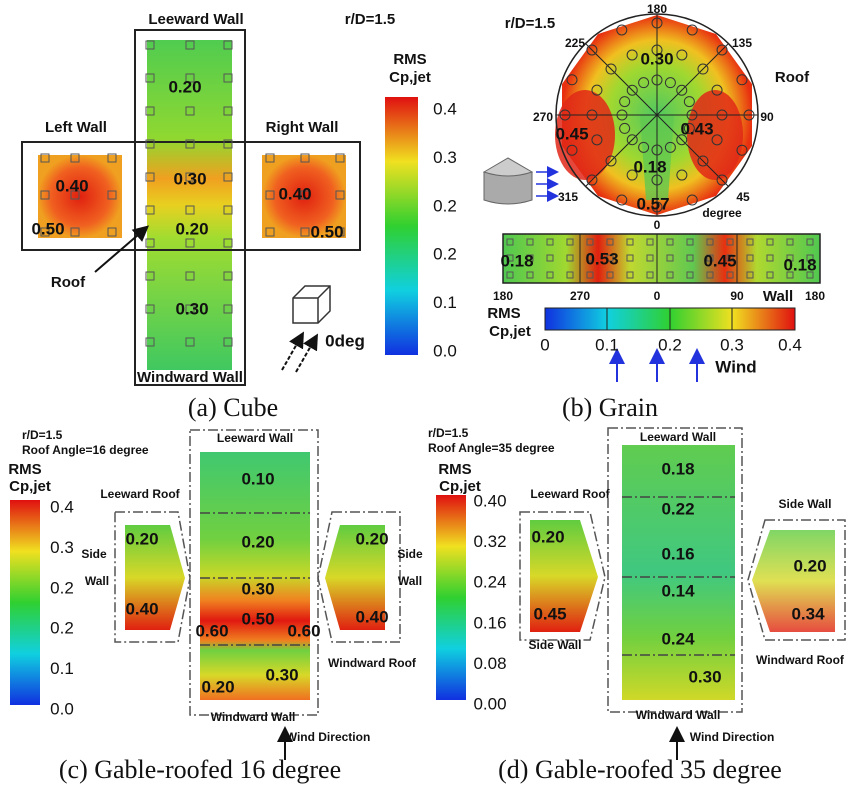 Image resolution: width=848 pixels, height=788 pixels. Describe the element at coordinates (233, 407) in the screenshot. I see `label: (a) Cube` at that location.